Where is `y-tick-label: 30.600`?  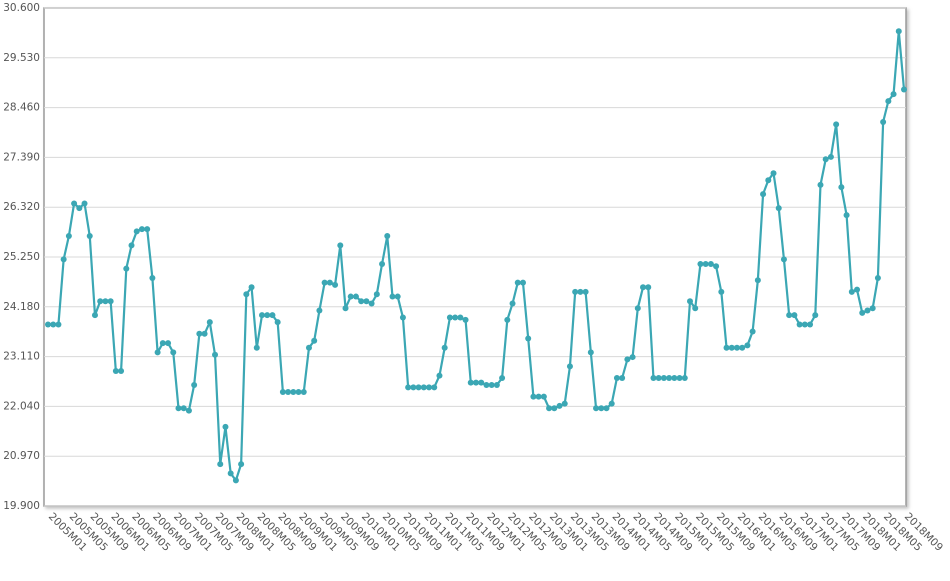 y-tick-label: 30.600 is located at coordinates (21, 8).